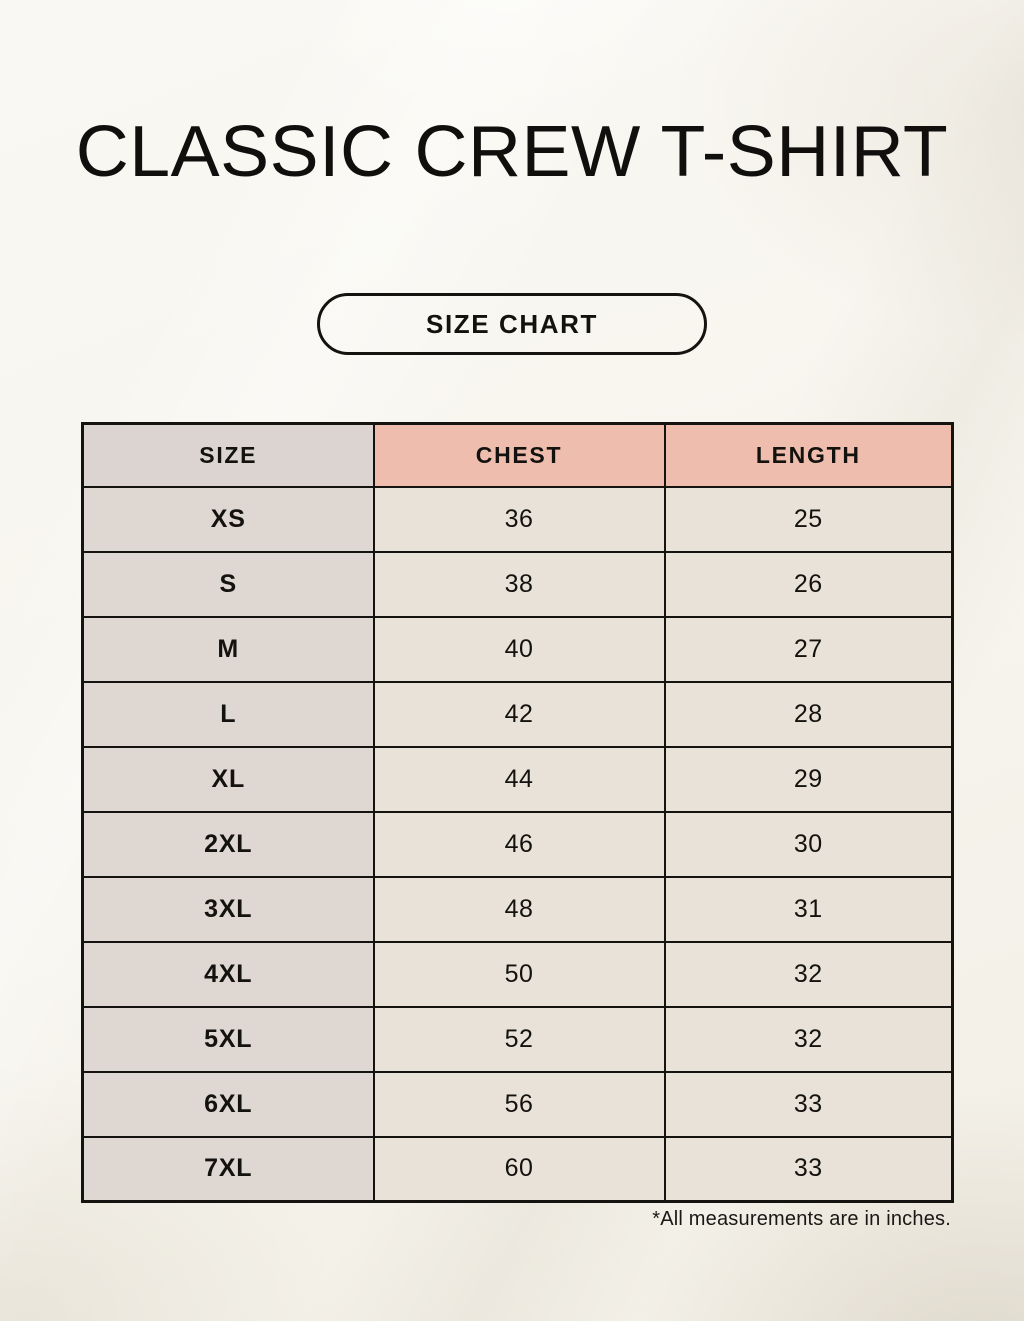  I want to click on table-row: 5XL 52 32, so click(517, 1039).